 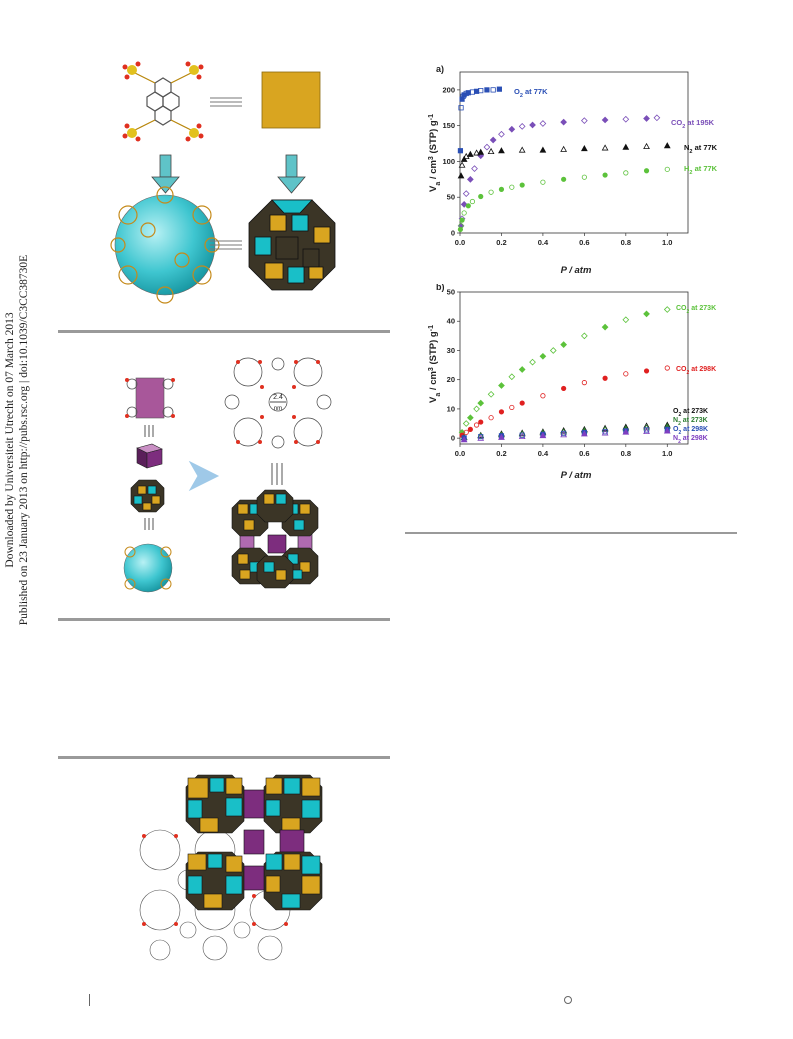 What do you see at coordinates (150, 398) in the screenshot?
I see `small-cage-structure` at bounding box center [150, 398].